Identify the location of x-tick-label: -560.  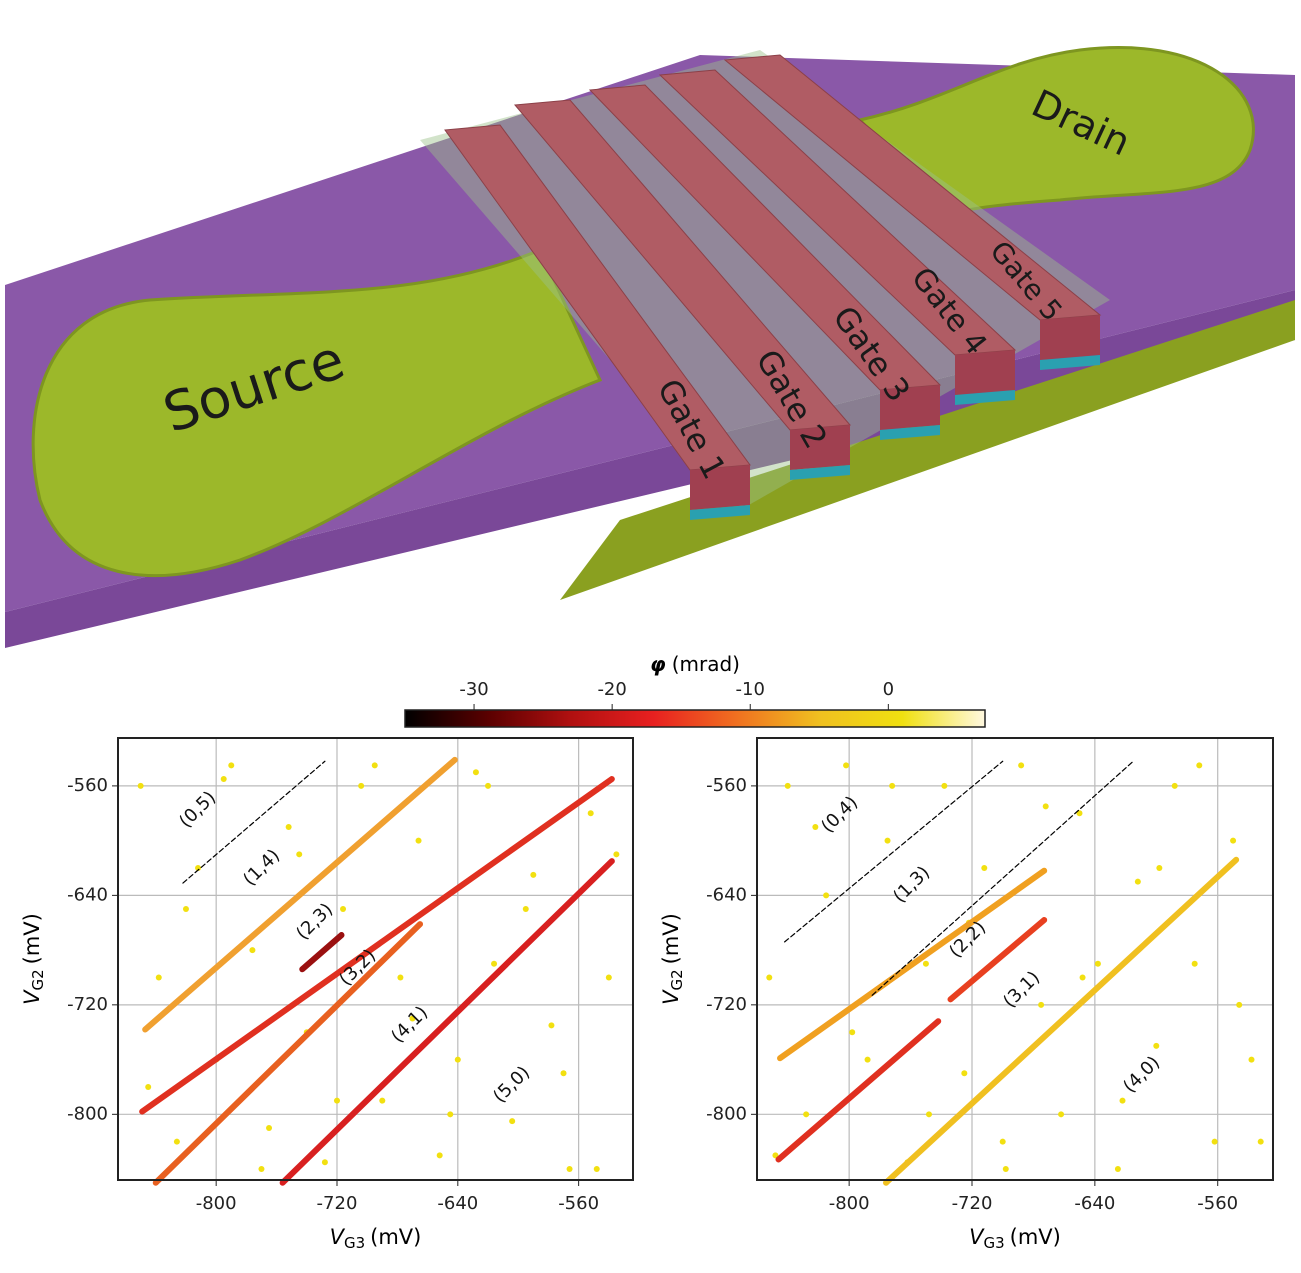
(578, 1203).